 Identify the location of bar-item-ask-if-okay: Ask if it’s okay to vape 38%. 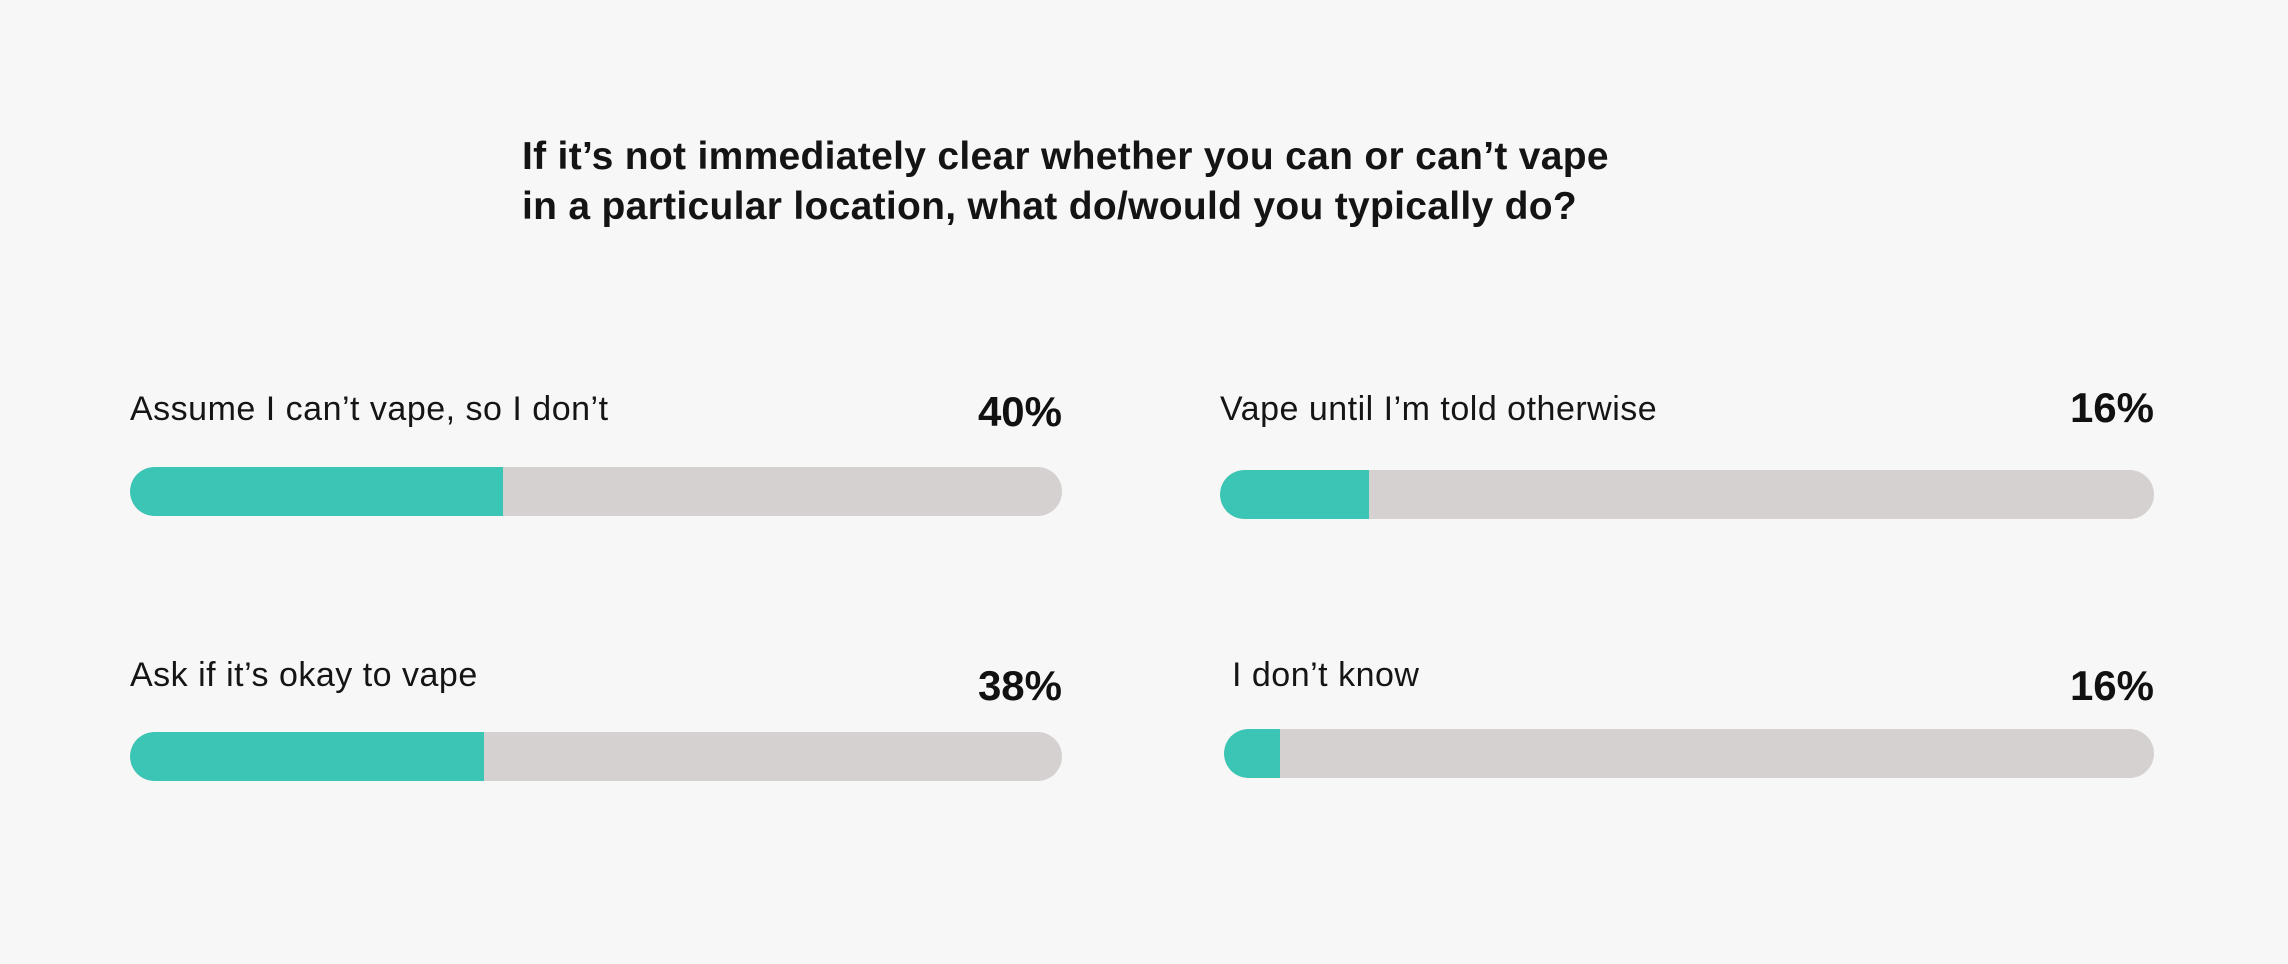
(596, 724).